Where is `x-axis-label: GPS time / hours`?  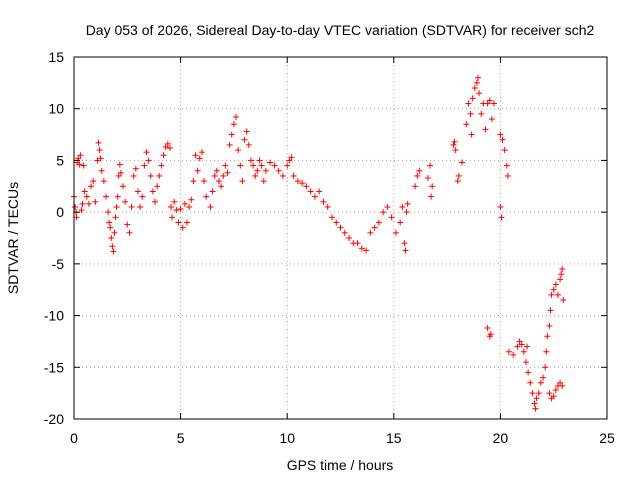
x-axis-label: GPS time / hours is located at coordinates (340, 465).